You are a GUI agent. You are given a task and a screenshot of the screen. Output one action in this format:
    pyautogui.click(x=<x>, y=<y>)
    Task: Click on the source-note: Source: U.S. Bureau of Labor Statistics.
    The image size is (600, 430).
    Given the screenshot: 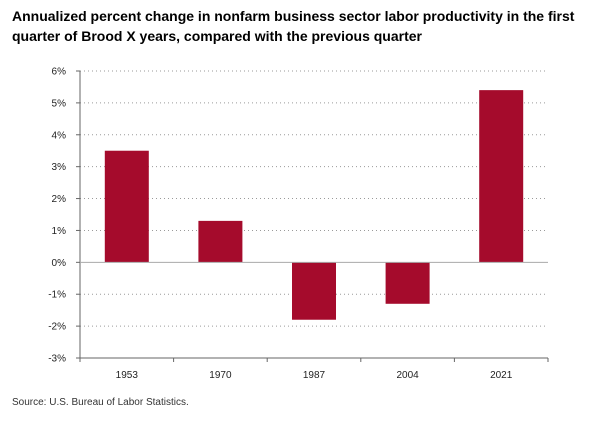 What is the action you would take?
    pyautogui.click(x=100, y=402)
    